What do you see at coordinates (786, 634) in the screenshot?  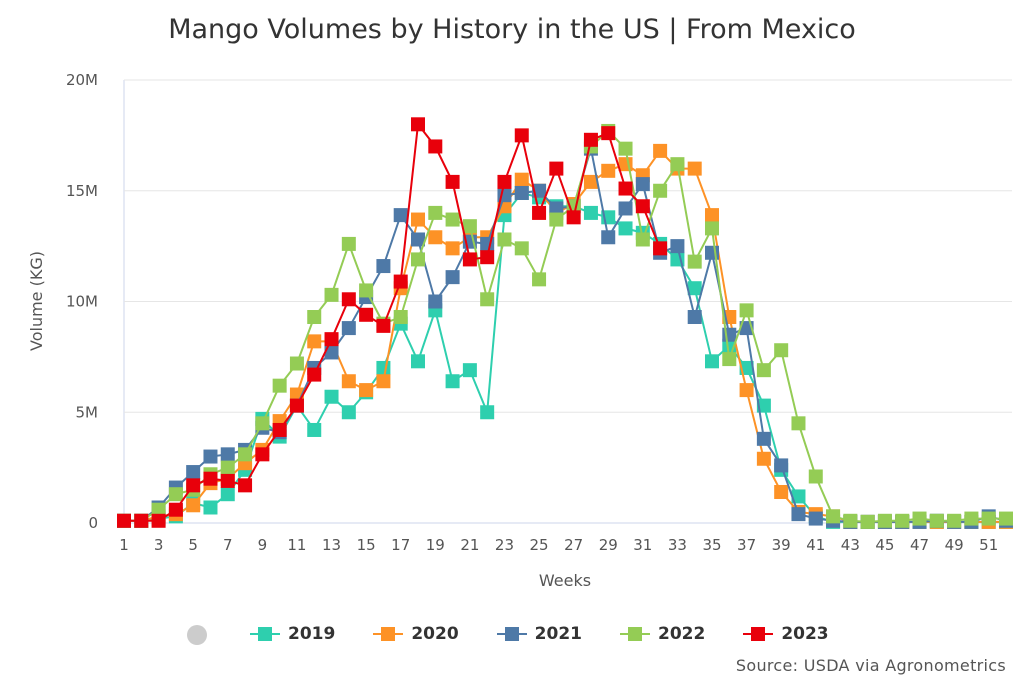 I see `legend-item-2023: 2023` at bounding box center [786, 634].